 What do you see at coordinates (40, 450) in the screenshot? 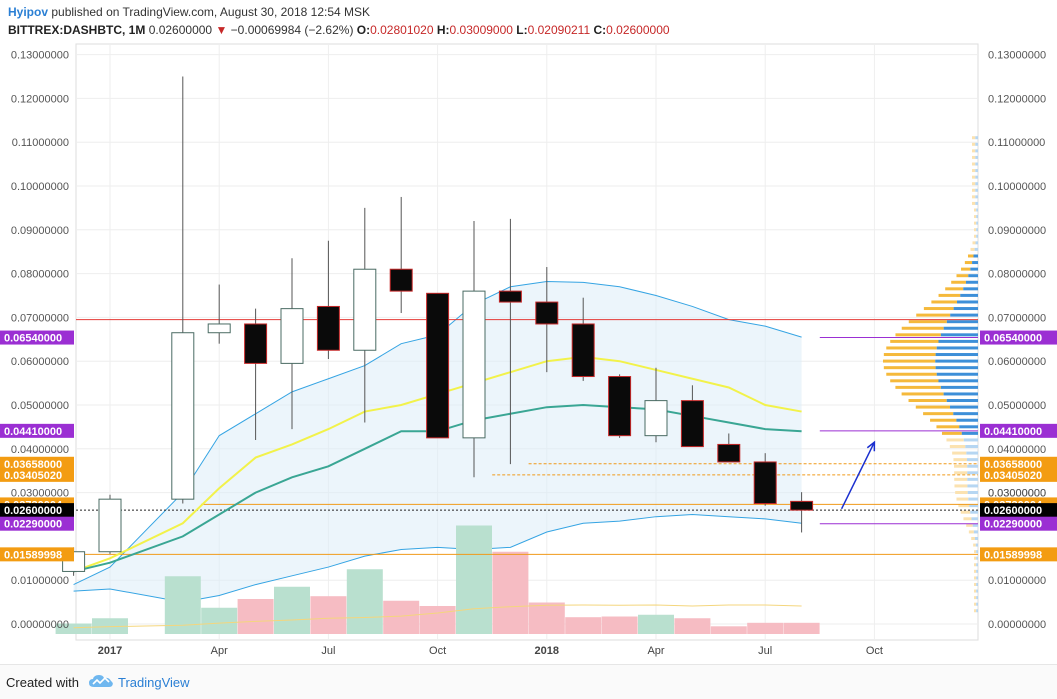
I see `y-tick-label-left: 0.04000000` at bounding box center [40, 450].